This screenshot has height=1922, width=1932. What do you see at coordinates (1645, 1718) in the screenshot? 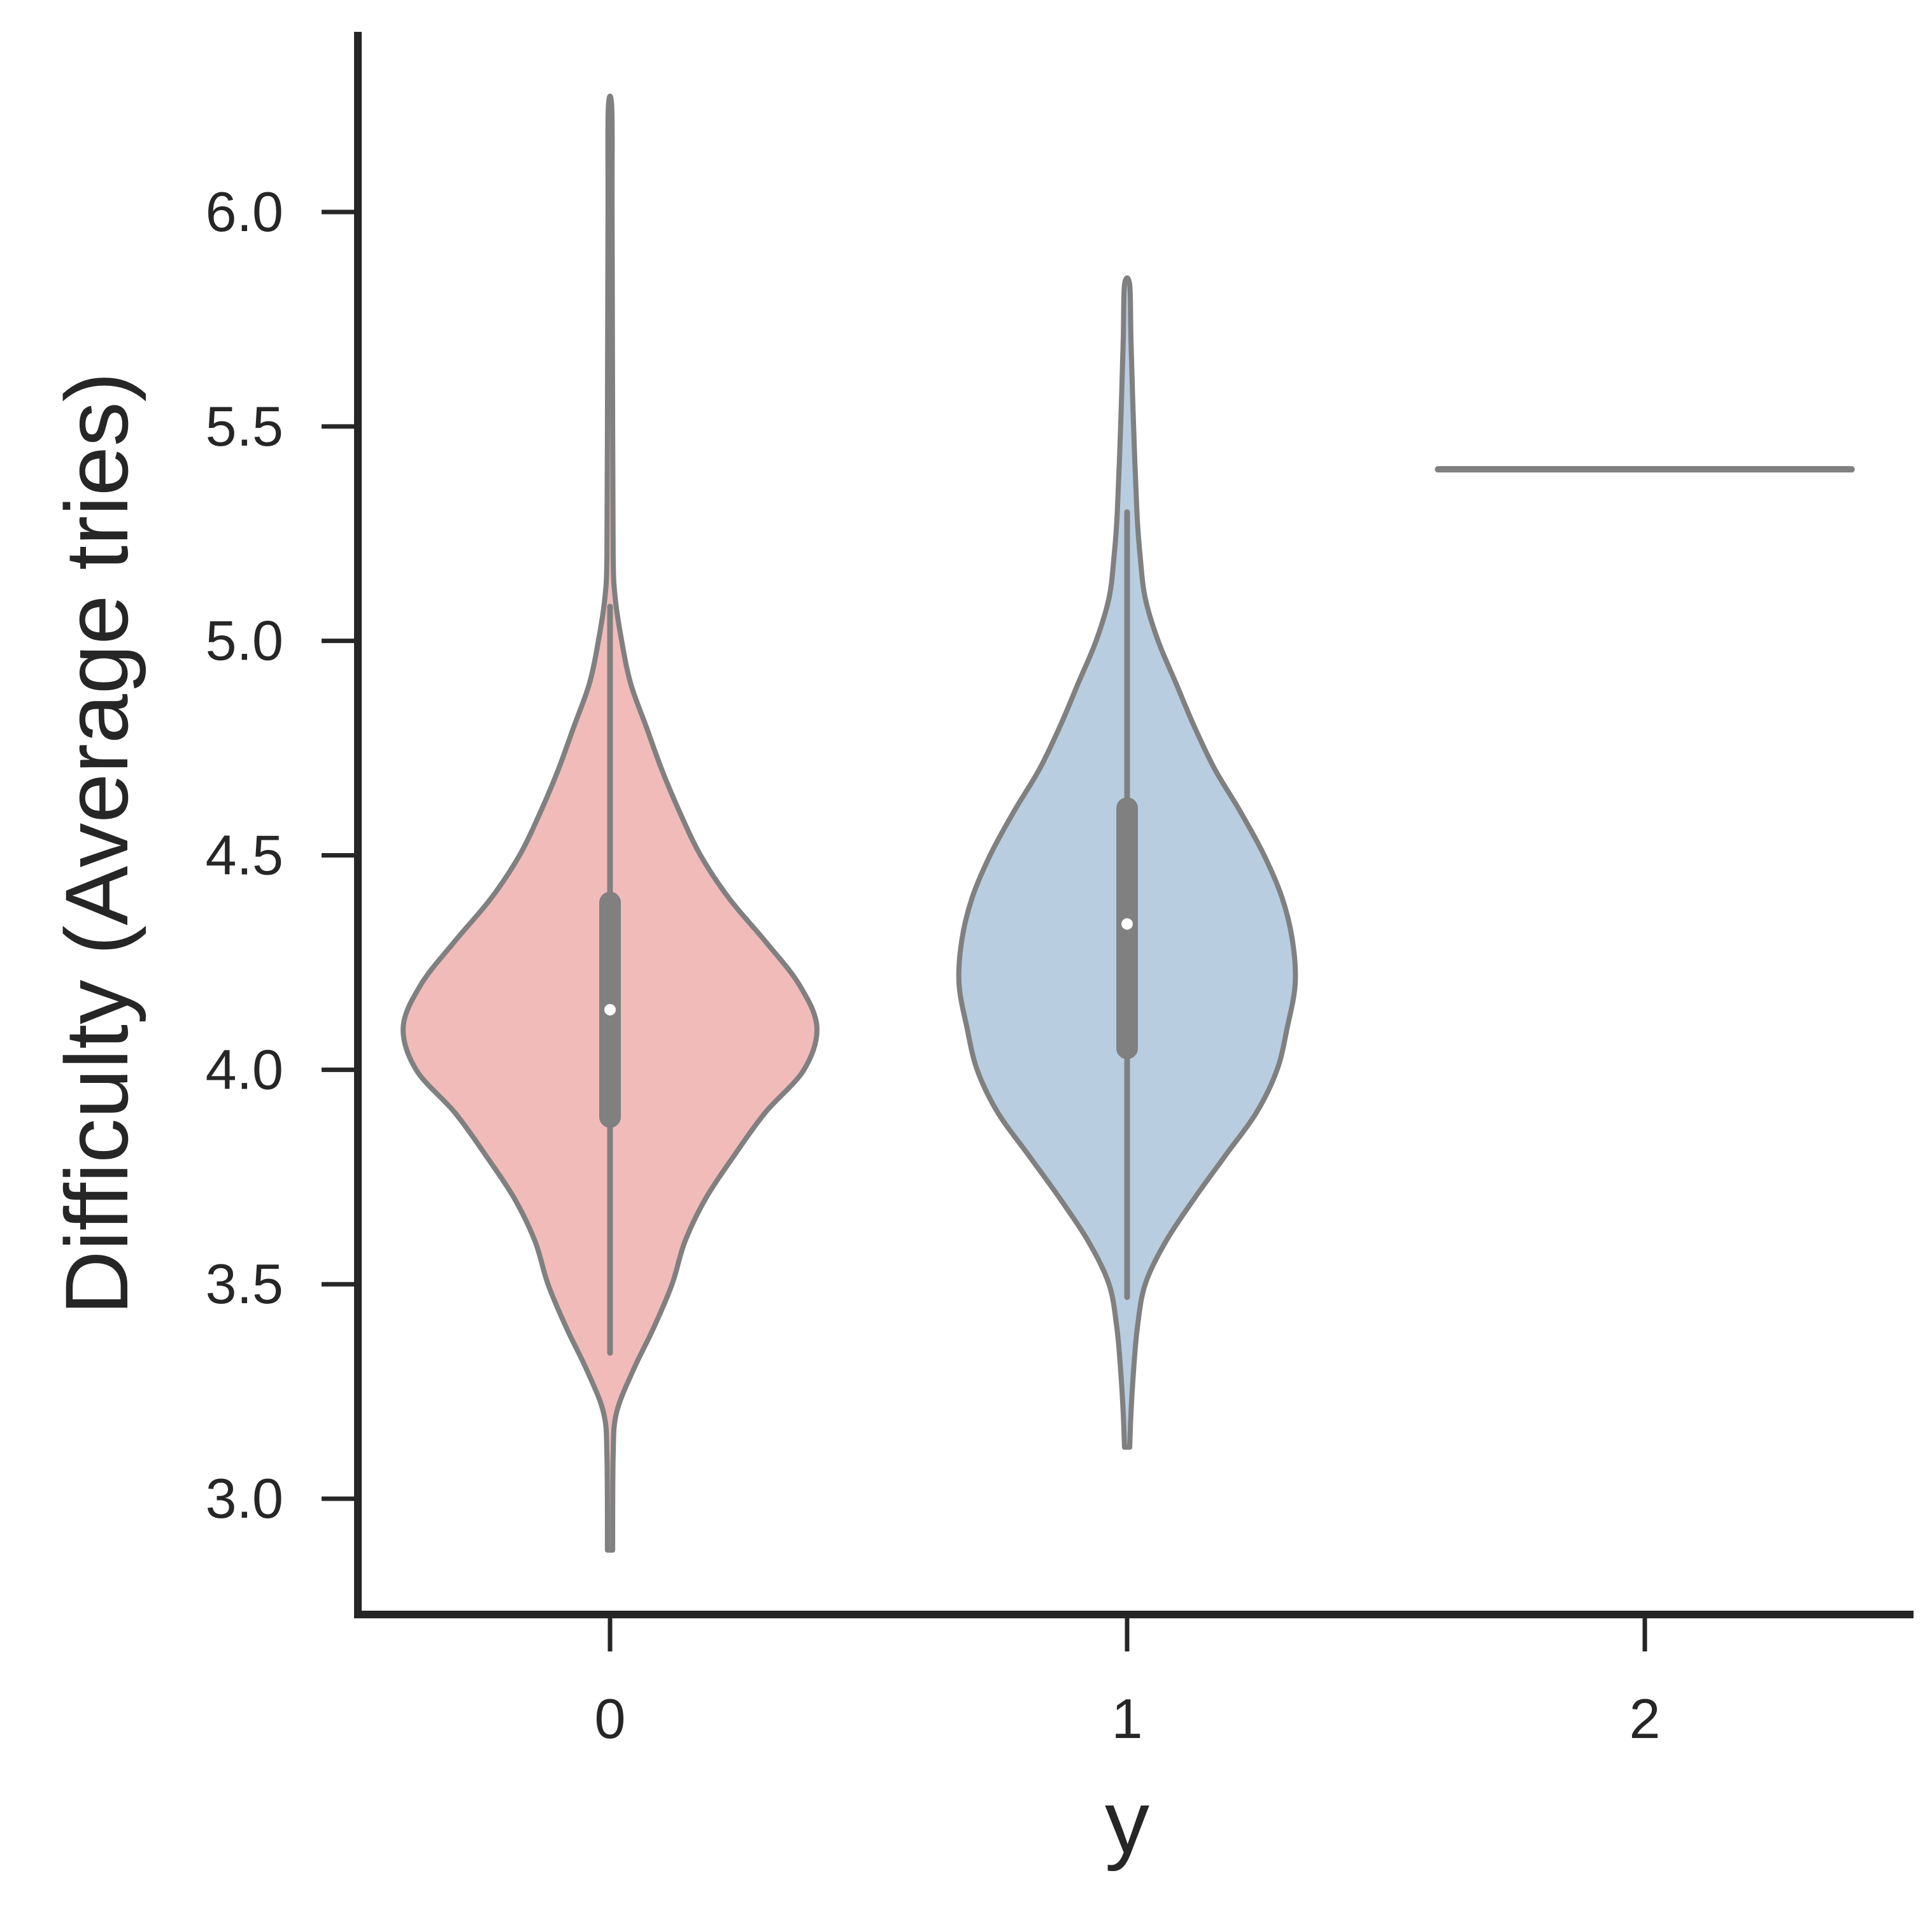
I see `x-tick-label-2: 2` at bounding box center [1645, 1718].